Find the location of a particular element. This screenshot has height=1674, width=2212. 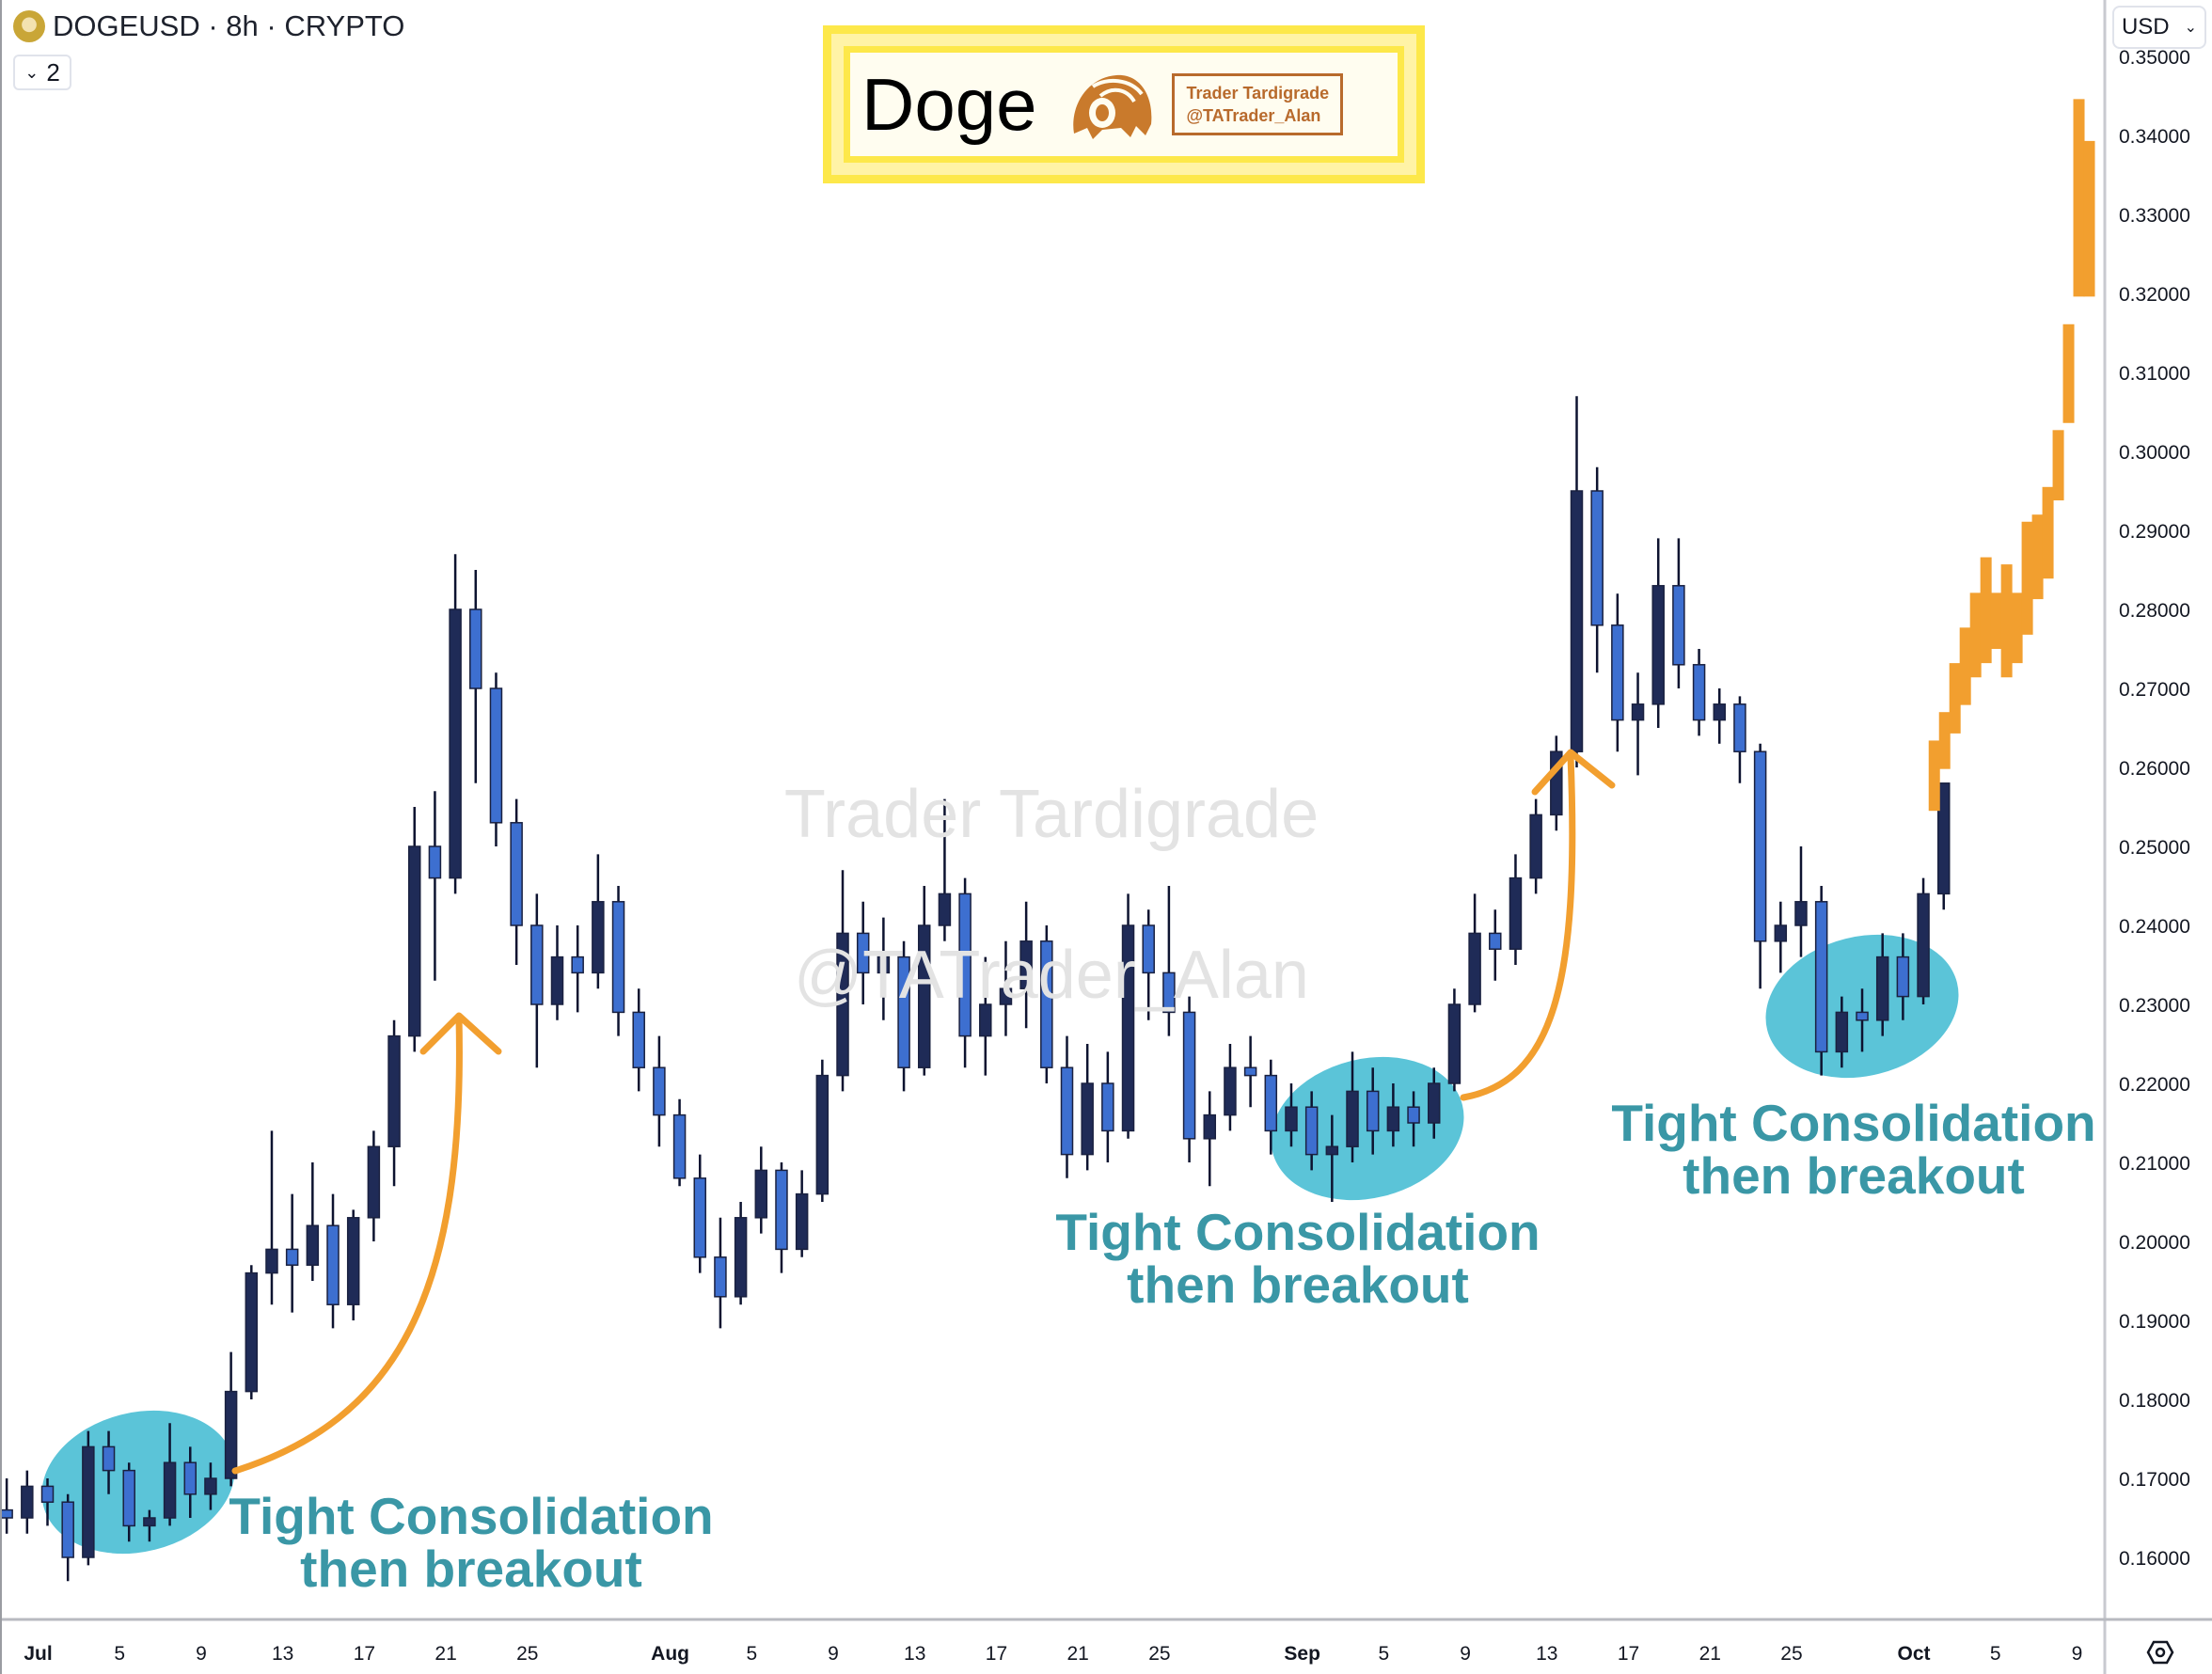

price-tick-label: 0.21000 is located at coordinates (2154, 1164).